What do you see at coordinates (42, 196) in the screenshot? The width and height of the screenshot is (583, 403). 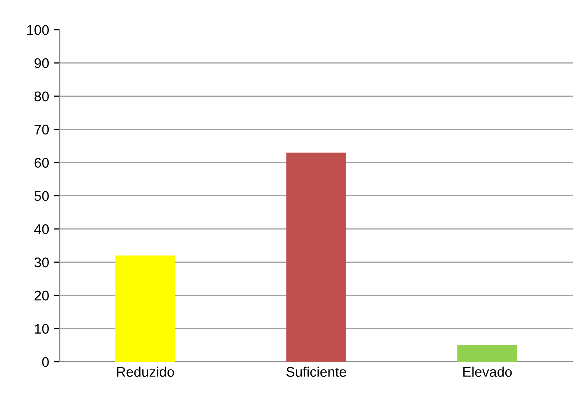 I see `y-tick-label: 50` at bounding box center [42, 196].